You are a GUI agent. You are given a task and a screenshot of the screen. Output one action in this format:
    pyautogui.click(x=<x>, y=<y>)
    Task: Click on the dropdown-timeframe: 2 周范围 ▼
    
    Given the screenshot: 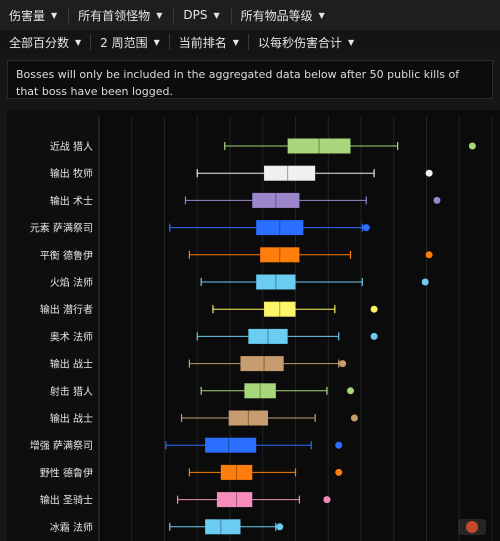 What is the action you would take?
    pyautogui.click(x=130, y=42)
    